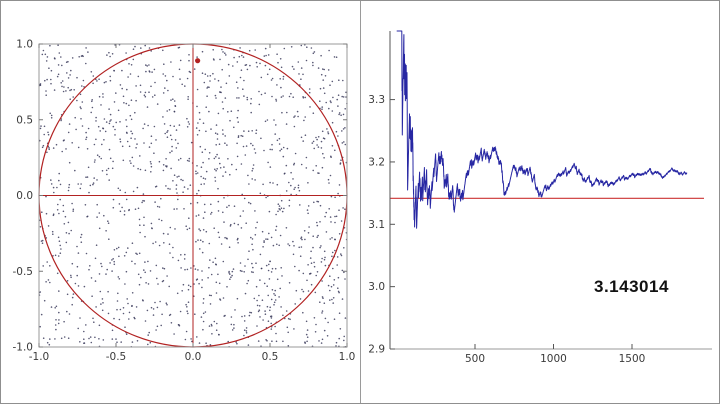  Describe the element at coordinates (631, 286) in the screenshot. I see `pi-estimate-value: 3.143014` at that location.